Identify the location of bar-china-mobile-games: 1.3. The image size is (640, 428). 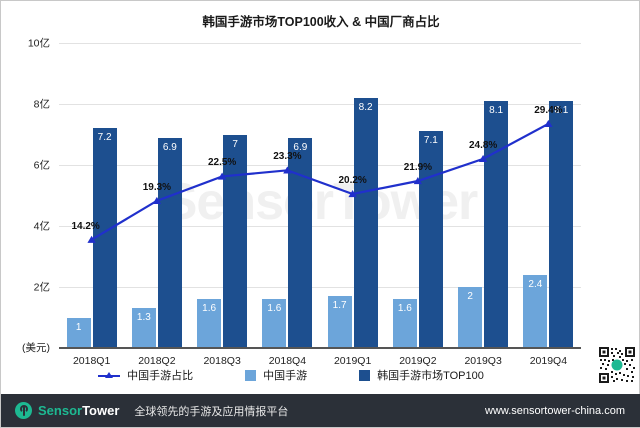
(143, 328).